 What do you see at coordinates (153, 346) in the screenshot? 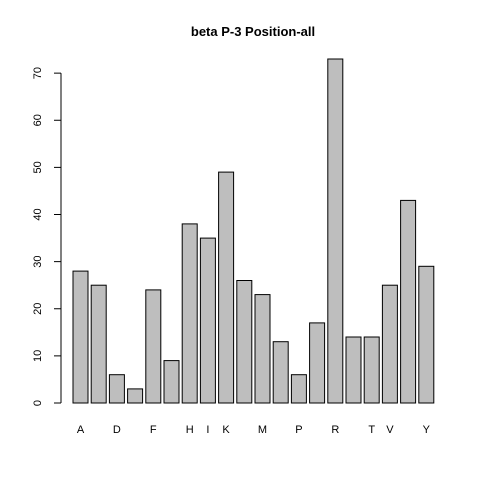
I see `bar-F` at bounding box center [153, 346].